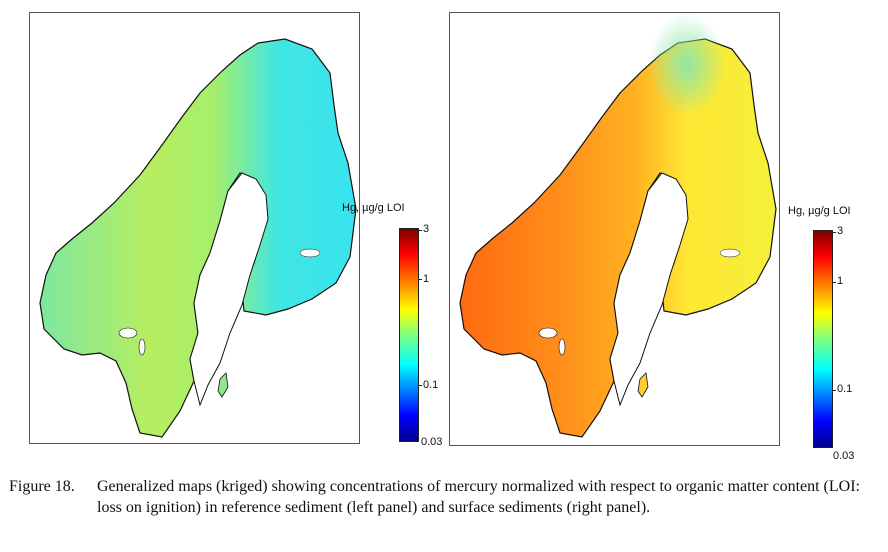  Describe the element at coordinates (643, 385) in the screenshot. I see `gotland-right` at that location.